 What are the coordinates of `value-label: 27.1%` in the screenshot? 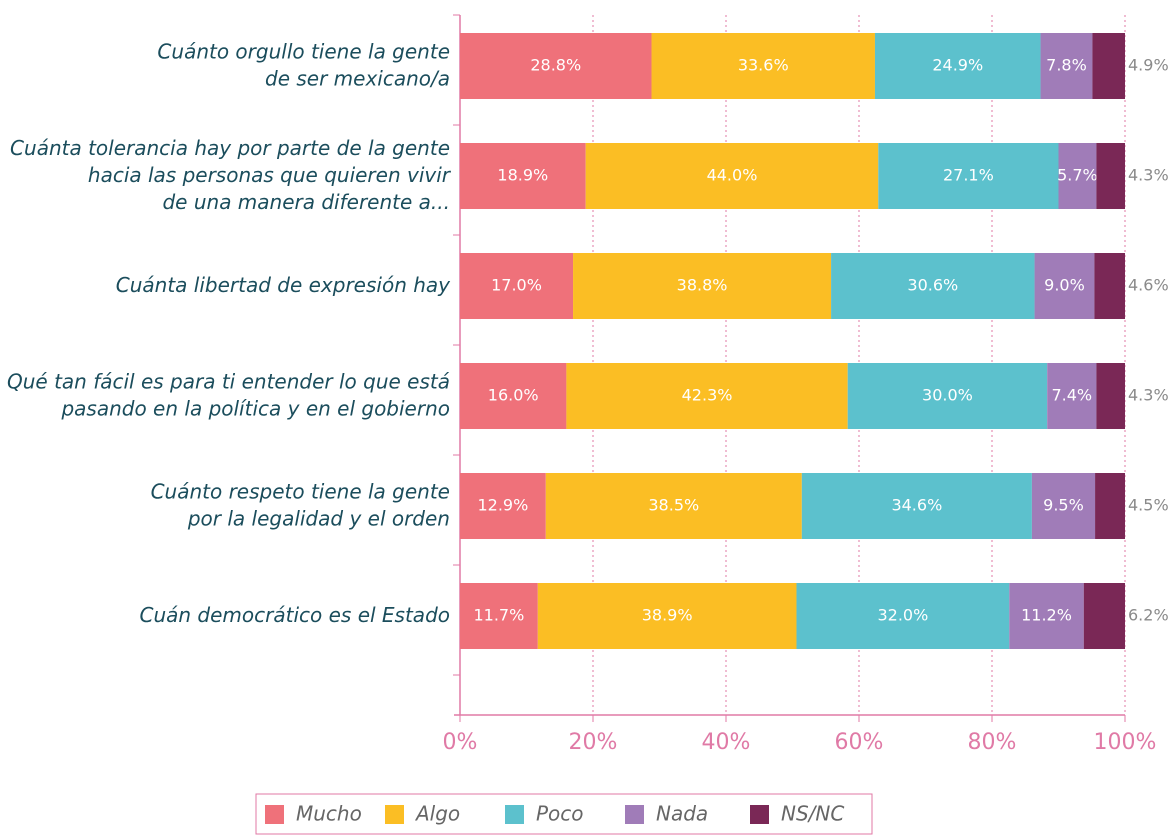 It's located at (968, 175).